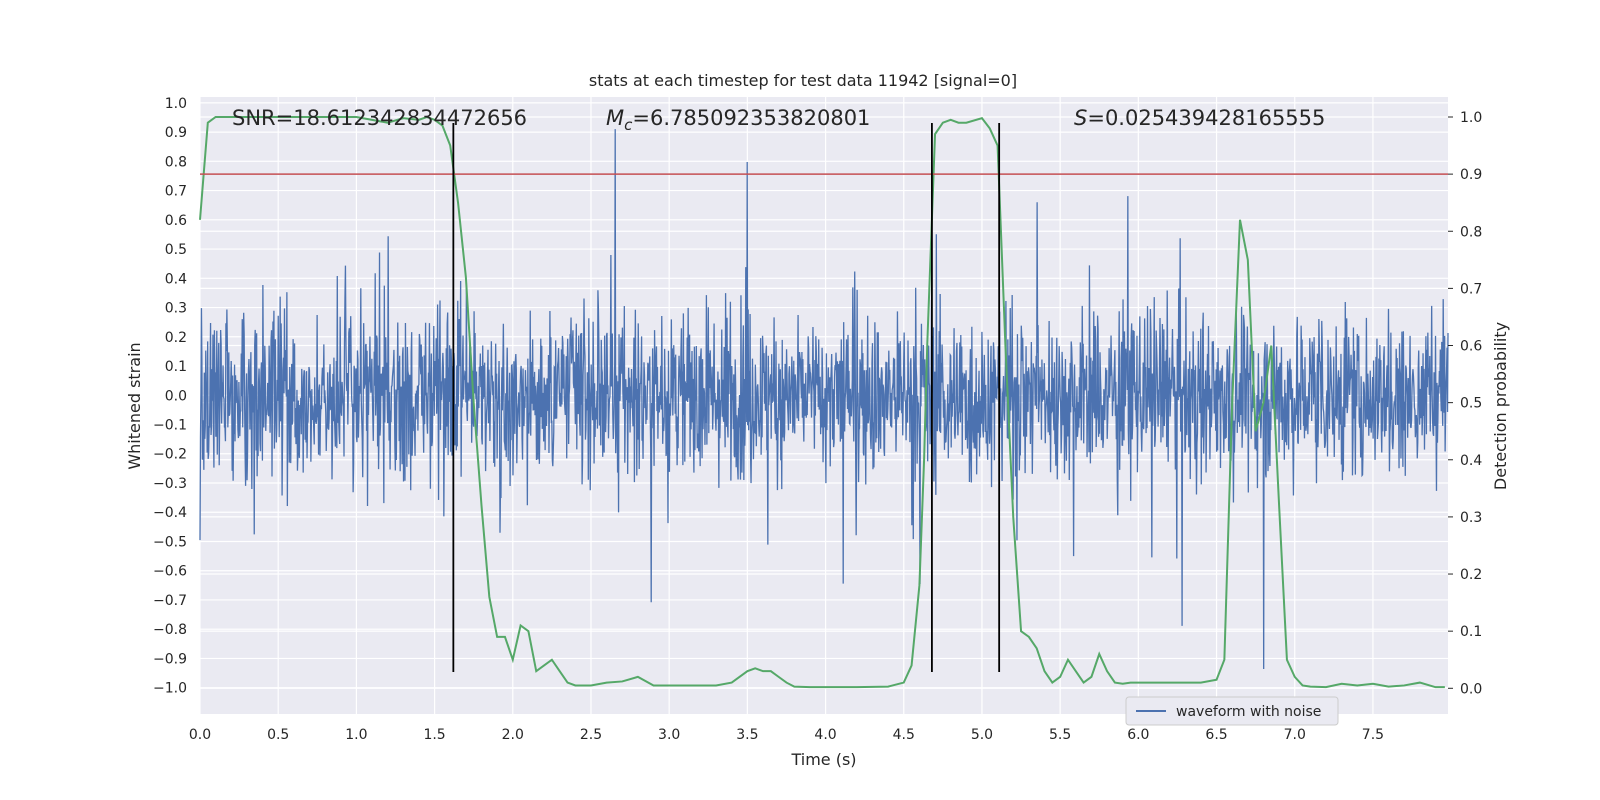 This screenshot has height=800, width=1600. What do you see at coordinates (170, 542) in the screenshot?
I see `y-left-tick-label: −0.5` at bounding box center [170, 542].